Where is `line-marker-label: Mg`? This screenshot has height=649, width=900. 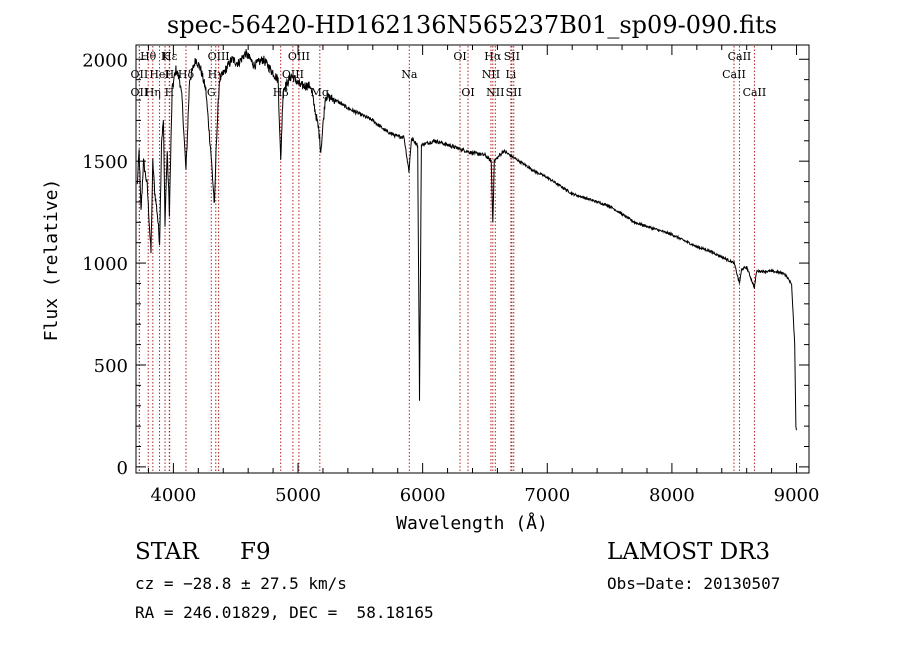
line-marker-label: Mg is located at coordinates (320, 92).